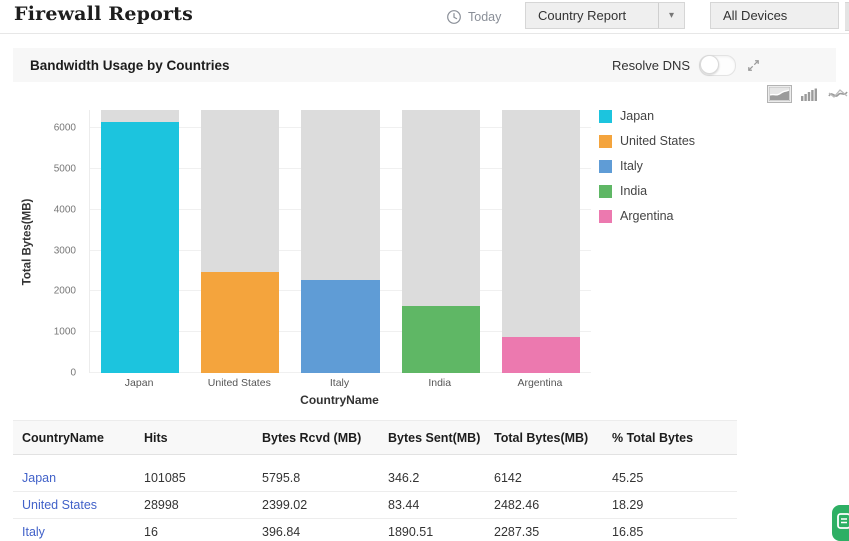 This screenshot has width=849, height=541. I want to click on widget-title: Bandwidth Usage by Countries, so click(130, 65).